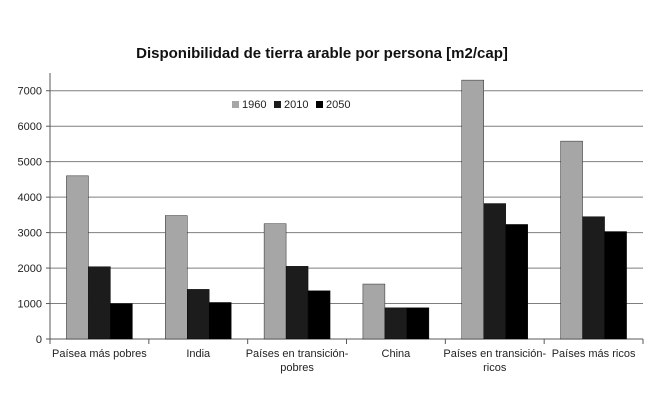 Image resolution: width=650 pixels, height=400 pixels. Describe the element at coordinates (254, 105) in the screenshot. I see `legend-label-1960: 1960` at that location.